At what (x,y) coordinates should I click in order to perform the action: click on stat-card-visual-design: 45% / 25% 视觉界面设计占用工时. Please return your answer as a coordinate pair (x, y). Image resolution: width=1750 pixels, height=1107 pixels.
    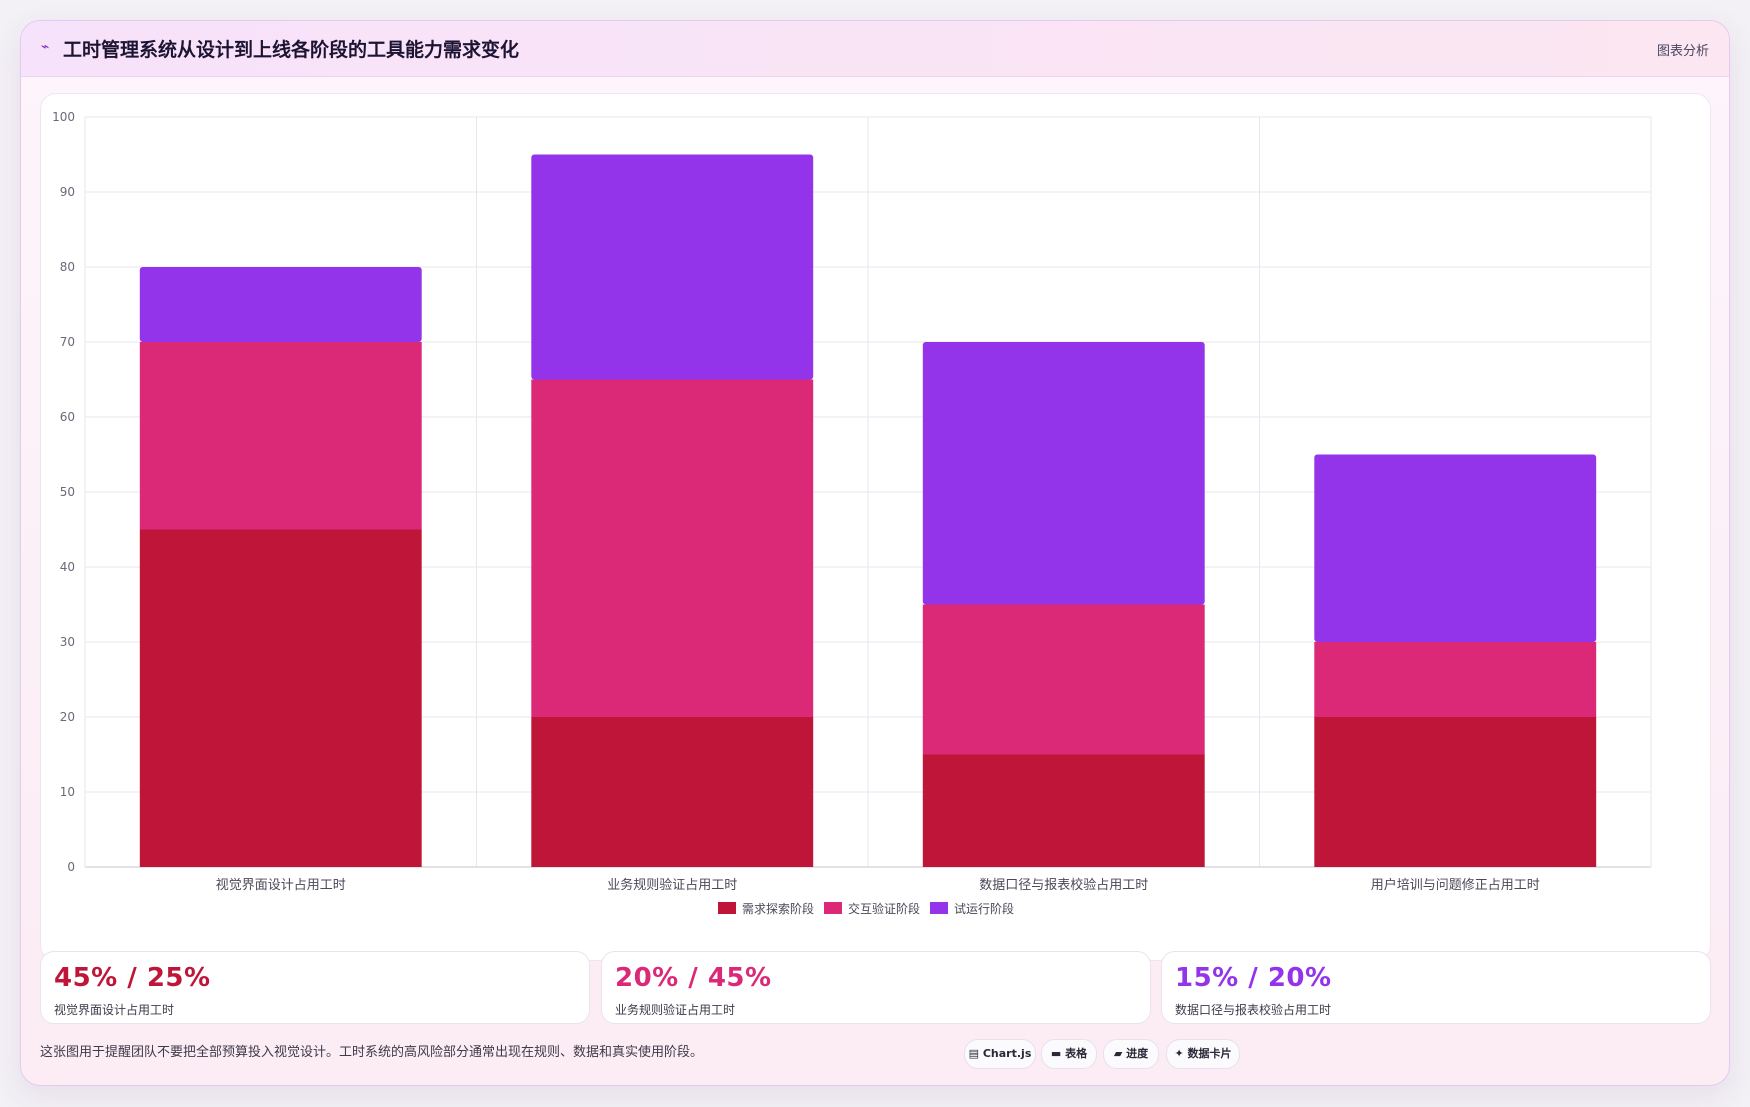
    Looking at the image, I should click on (315, 987).